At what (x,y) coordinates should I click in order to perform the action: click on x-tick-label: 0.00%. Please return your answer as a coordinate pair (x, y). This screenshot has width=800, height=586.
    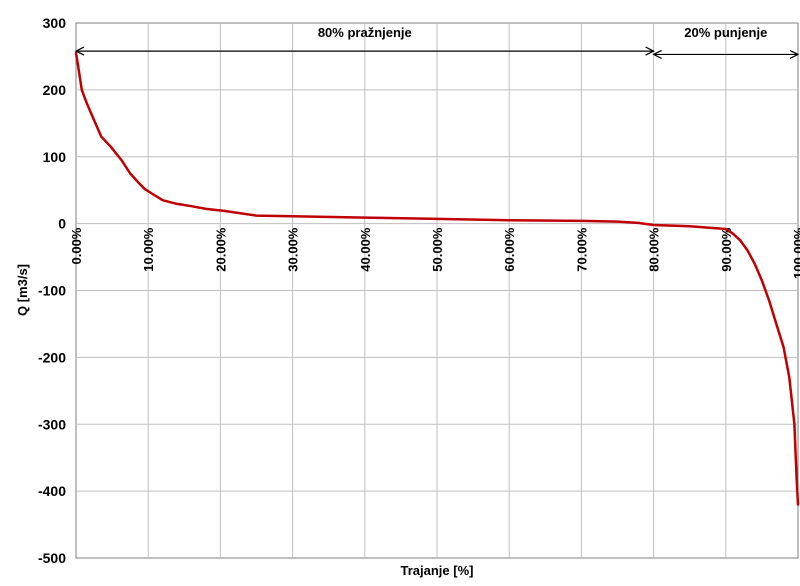
    Looking at the image, I should click on (76, 245).